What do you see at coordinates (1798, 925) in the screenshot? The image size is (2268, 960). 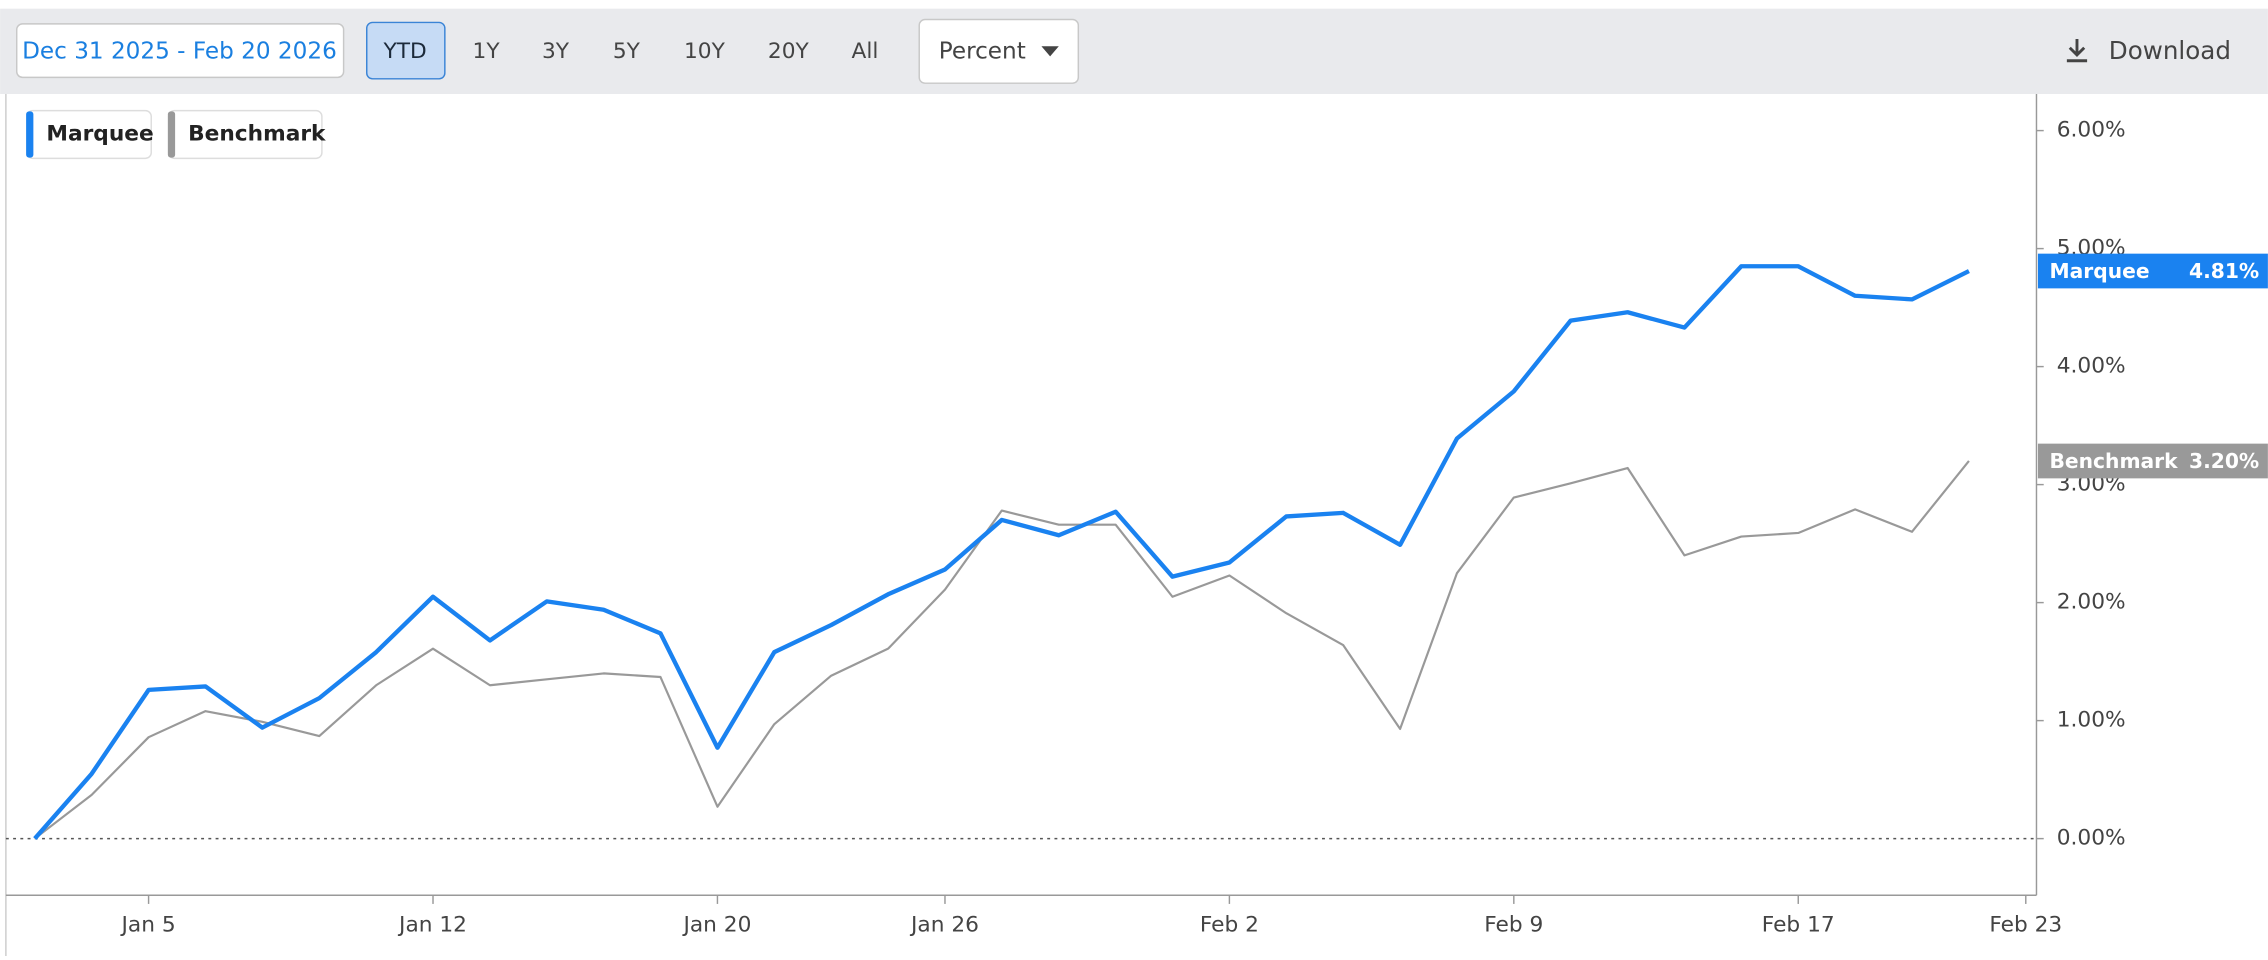 I see `x-tick-label: Feb 17` at bounding box center [1798, 925].